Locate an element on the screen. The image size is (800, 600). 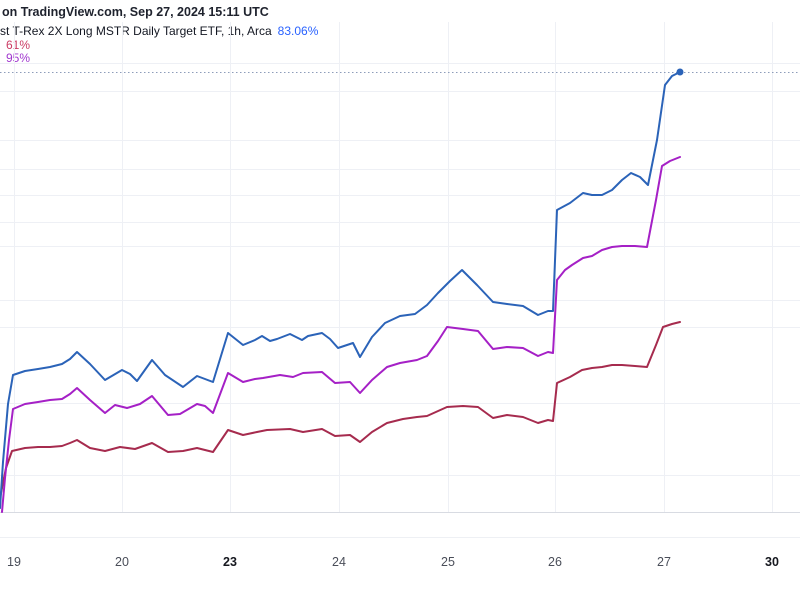
x-axis-label: 27 is located at coordinates (664, 562).